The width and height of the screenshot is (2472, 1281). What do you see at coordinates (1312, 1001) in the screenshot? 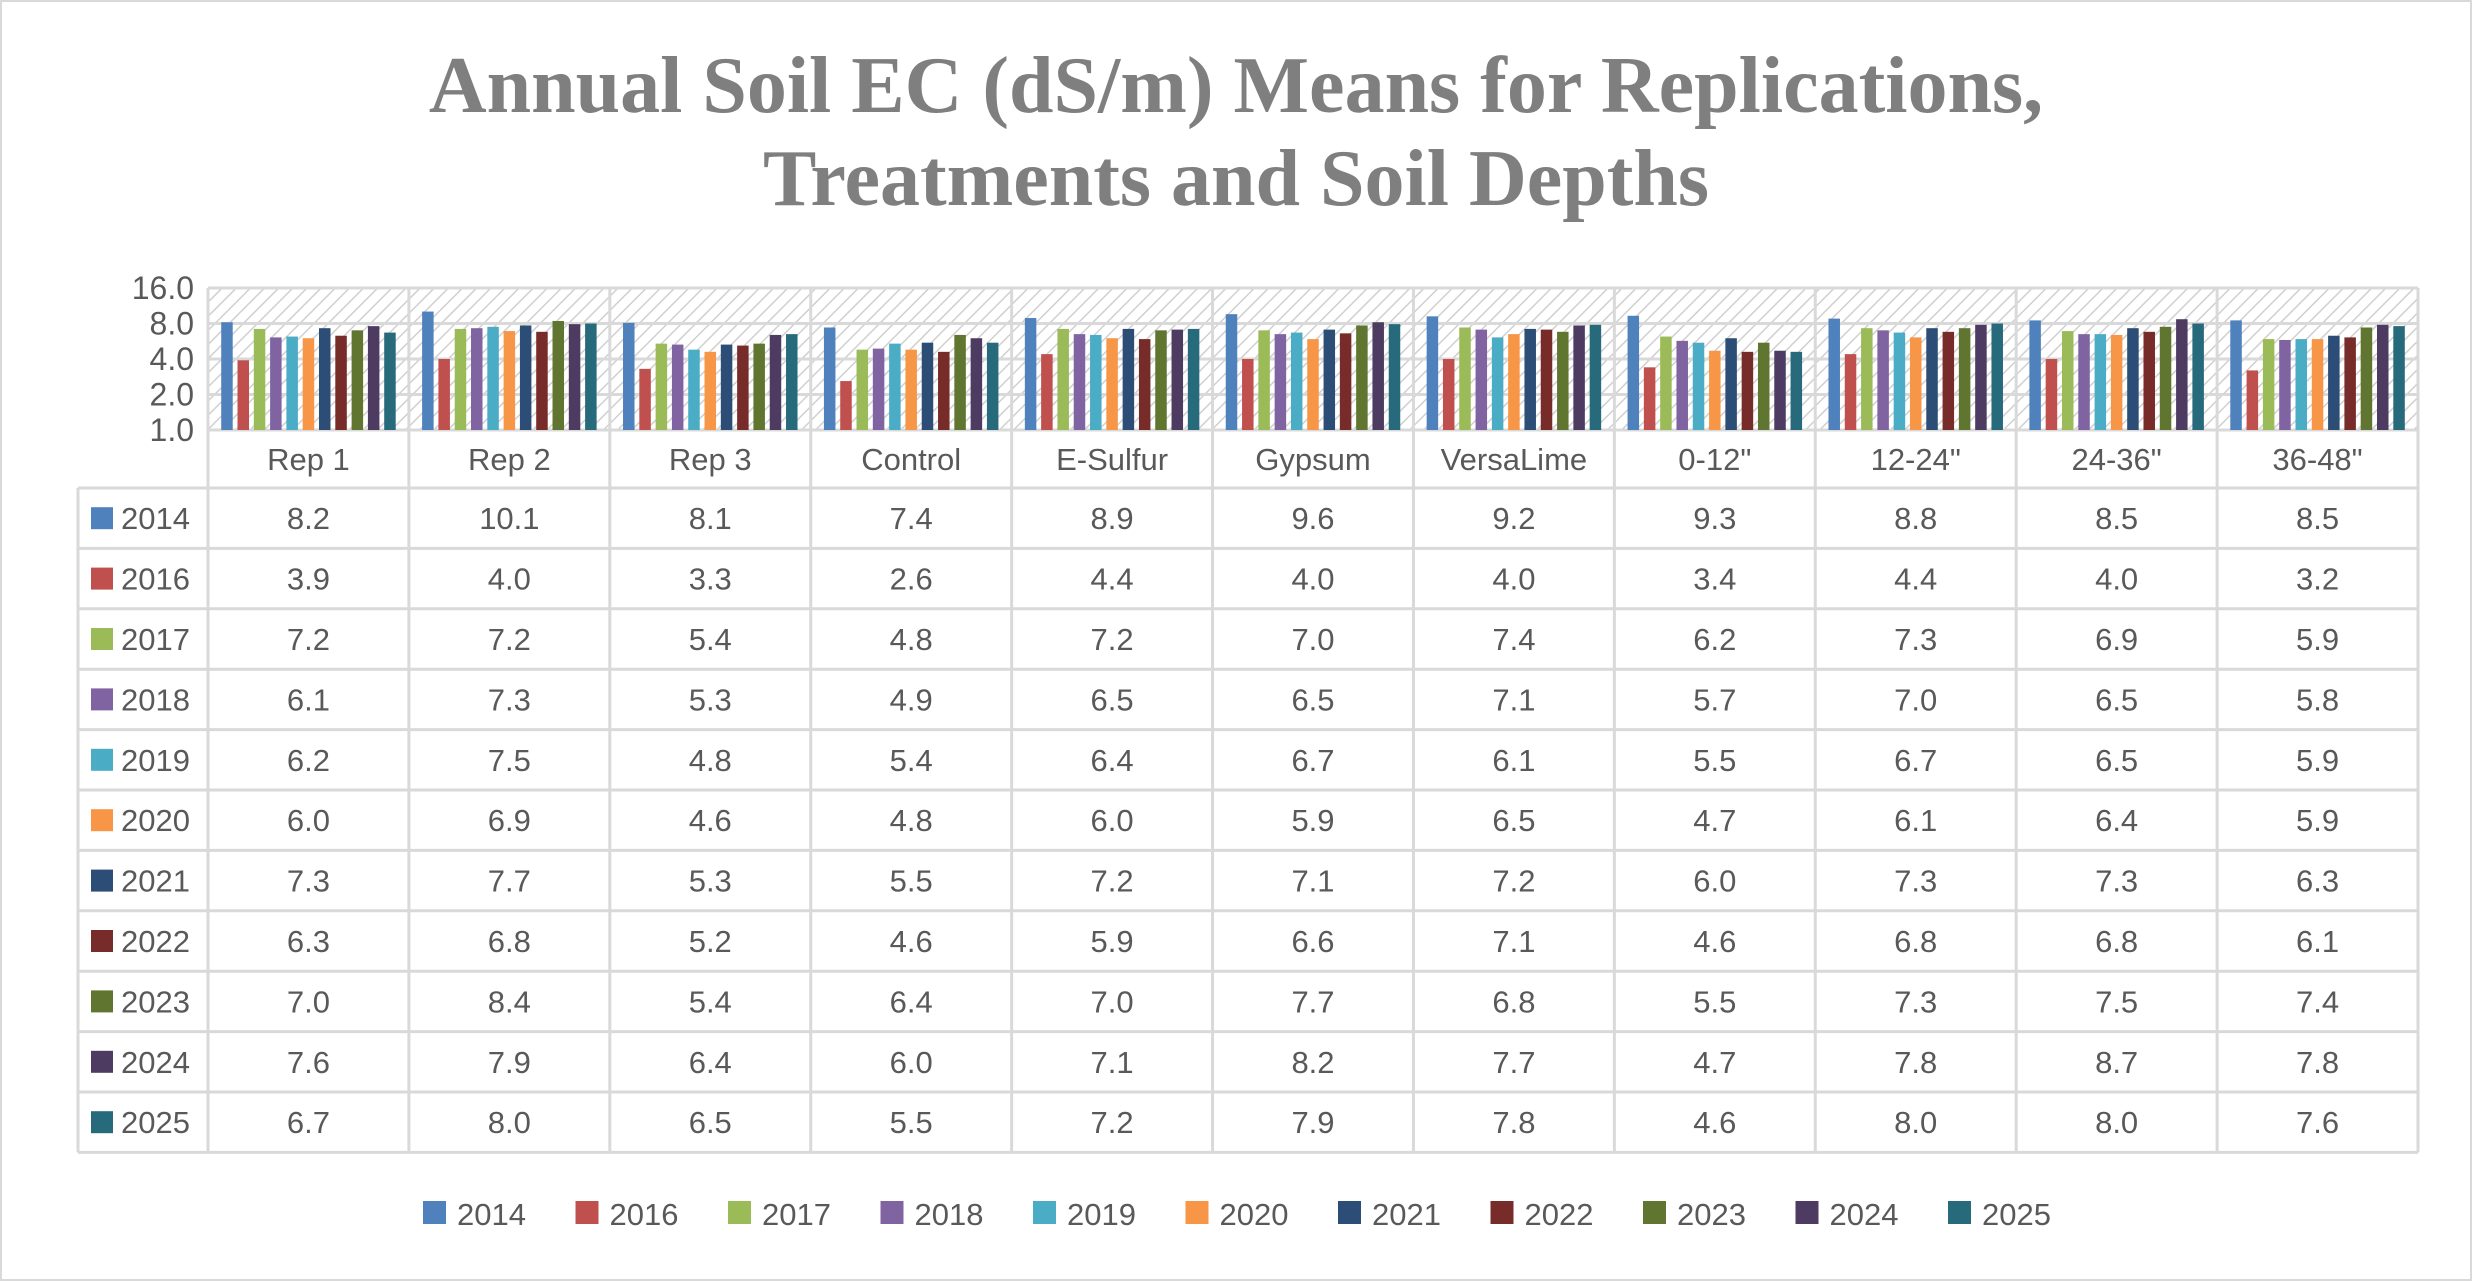
I see `table-cell: 7.7` at bounding box center [1312, 1001].